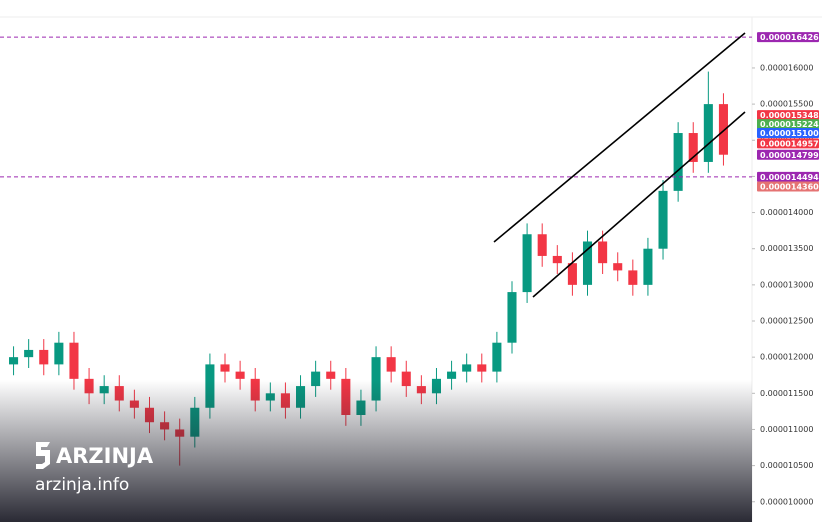  I want to click on price-badge-label: 0.000016426, so click(789, 37).